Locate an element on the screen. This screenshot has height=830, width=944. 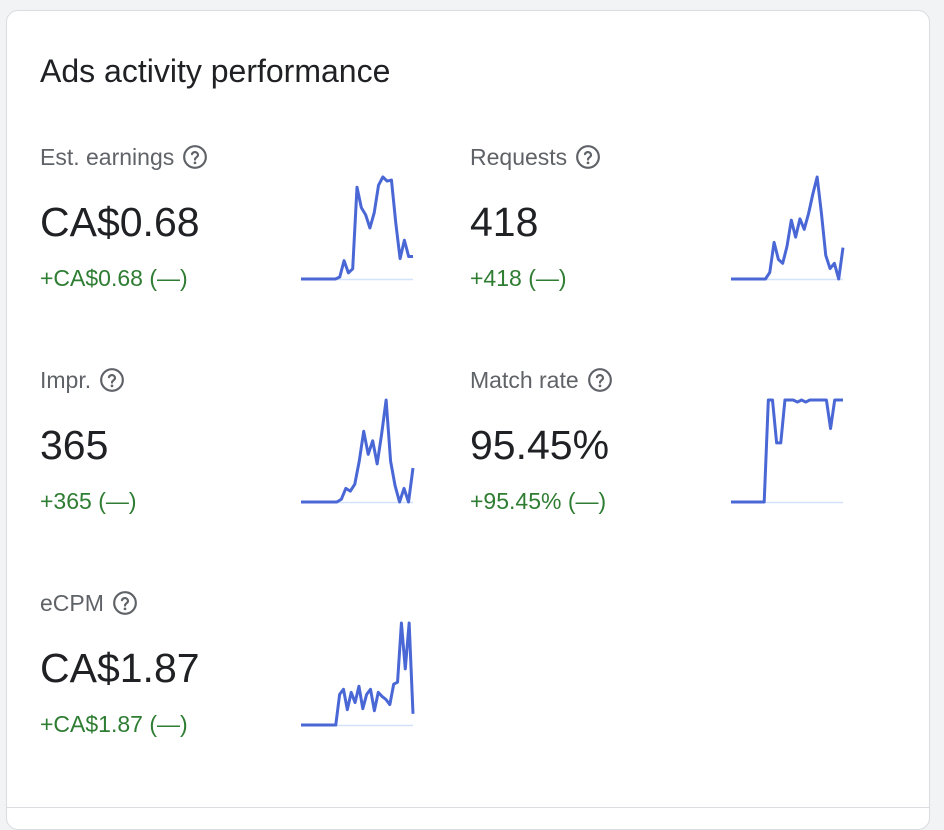
metric-change: +CA$0.68 (—) is located at coordinates (114, 278).